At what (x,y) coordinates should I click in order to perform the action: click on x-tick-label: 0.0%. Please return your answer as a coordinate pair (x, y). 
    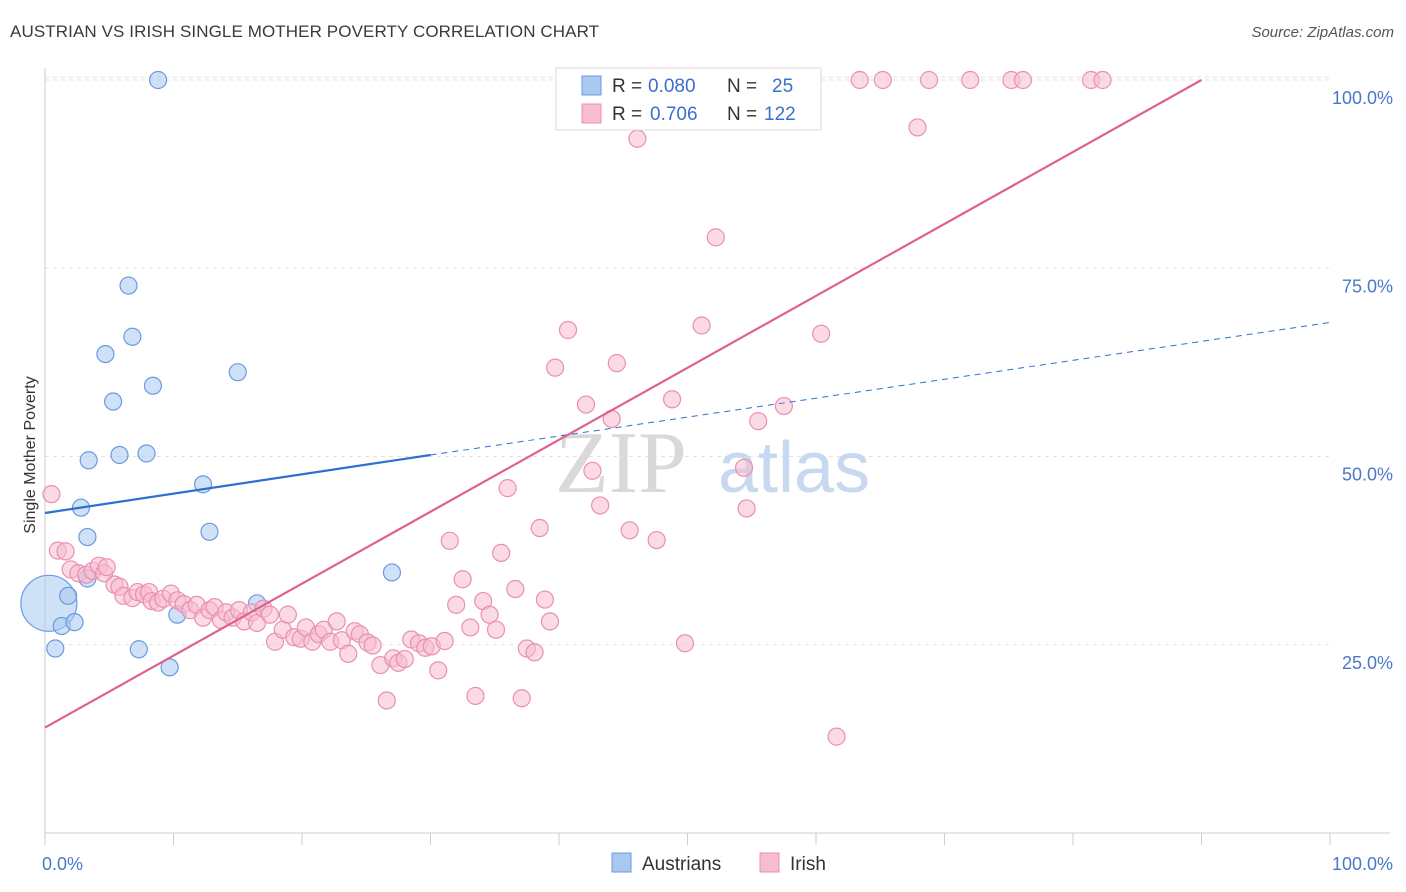
    Looking at the image, I should click on (62, 864).